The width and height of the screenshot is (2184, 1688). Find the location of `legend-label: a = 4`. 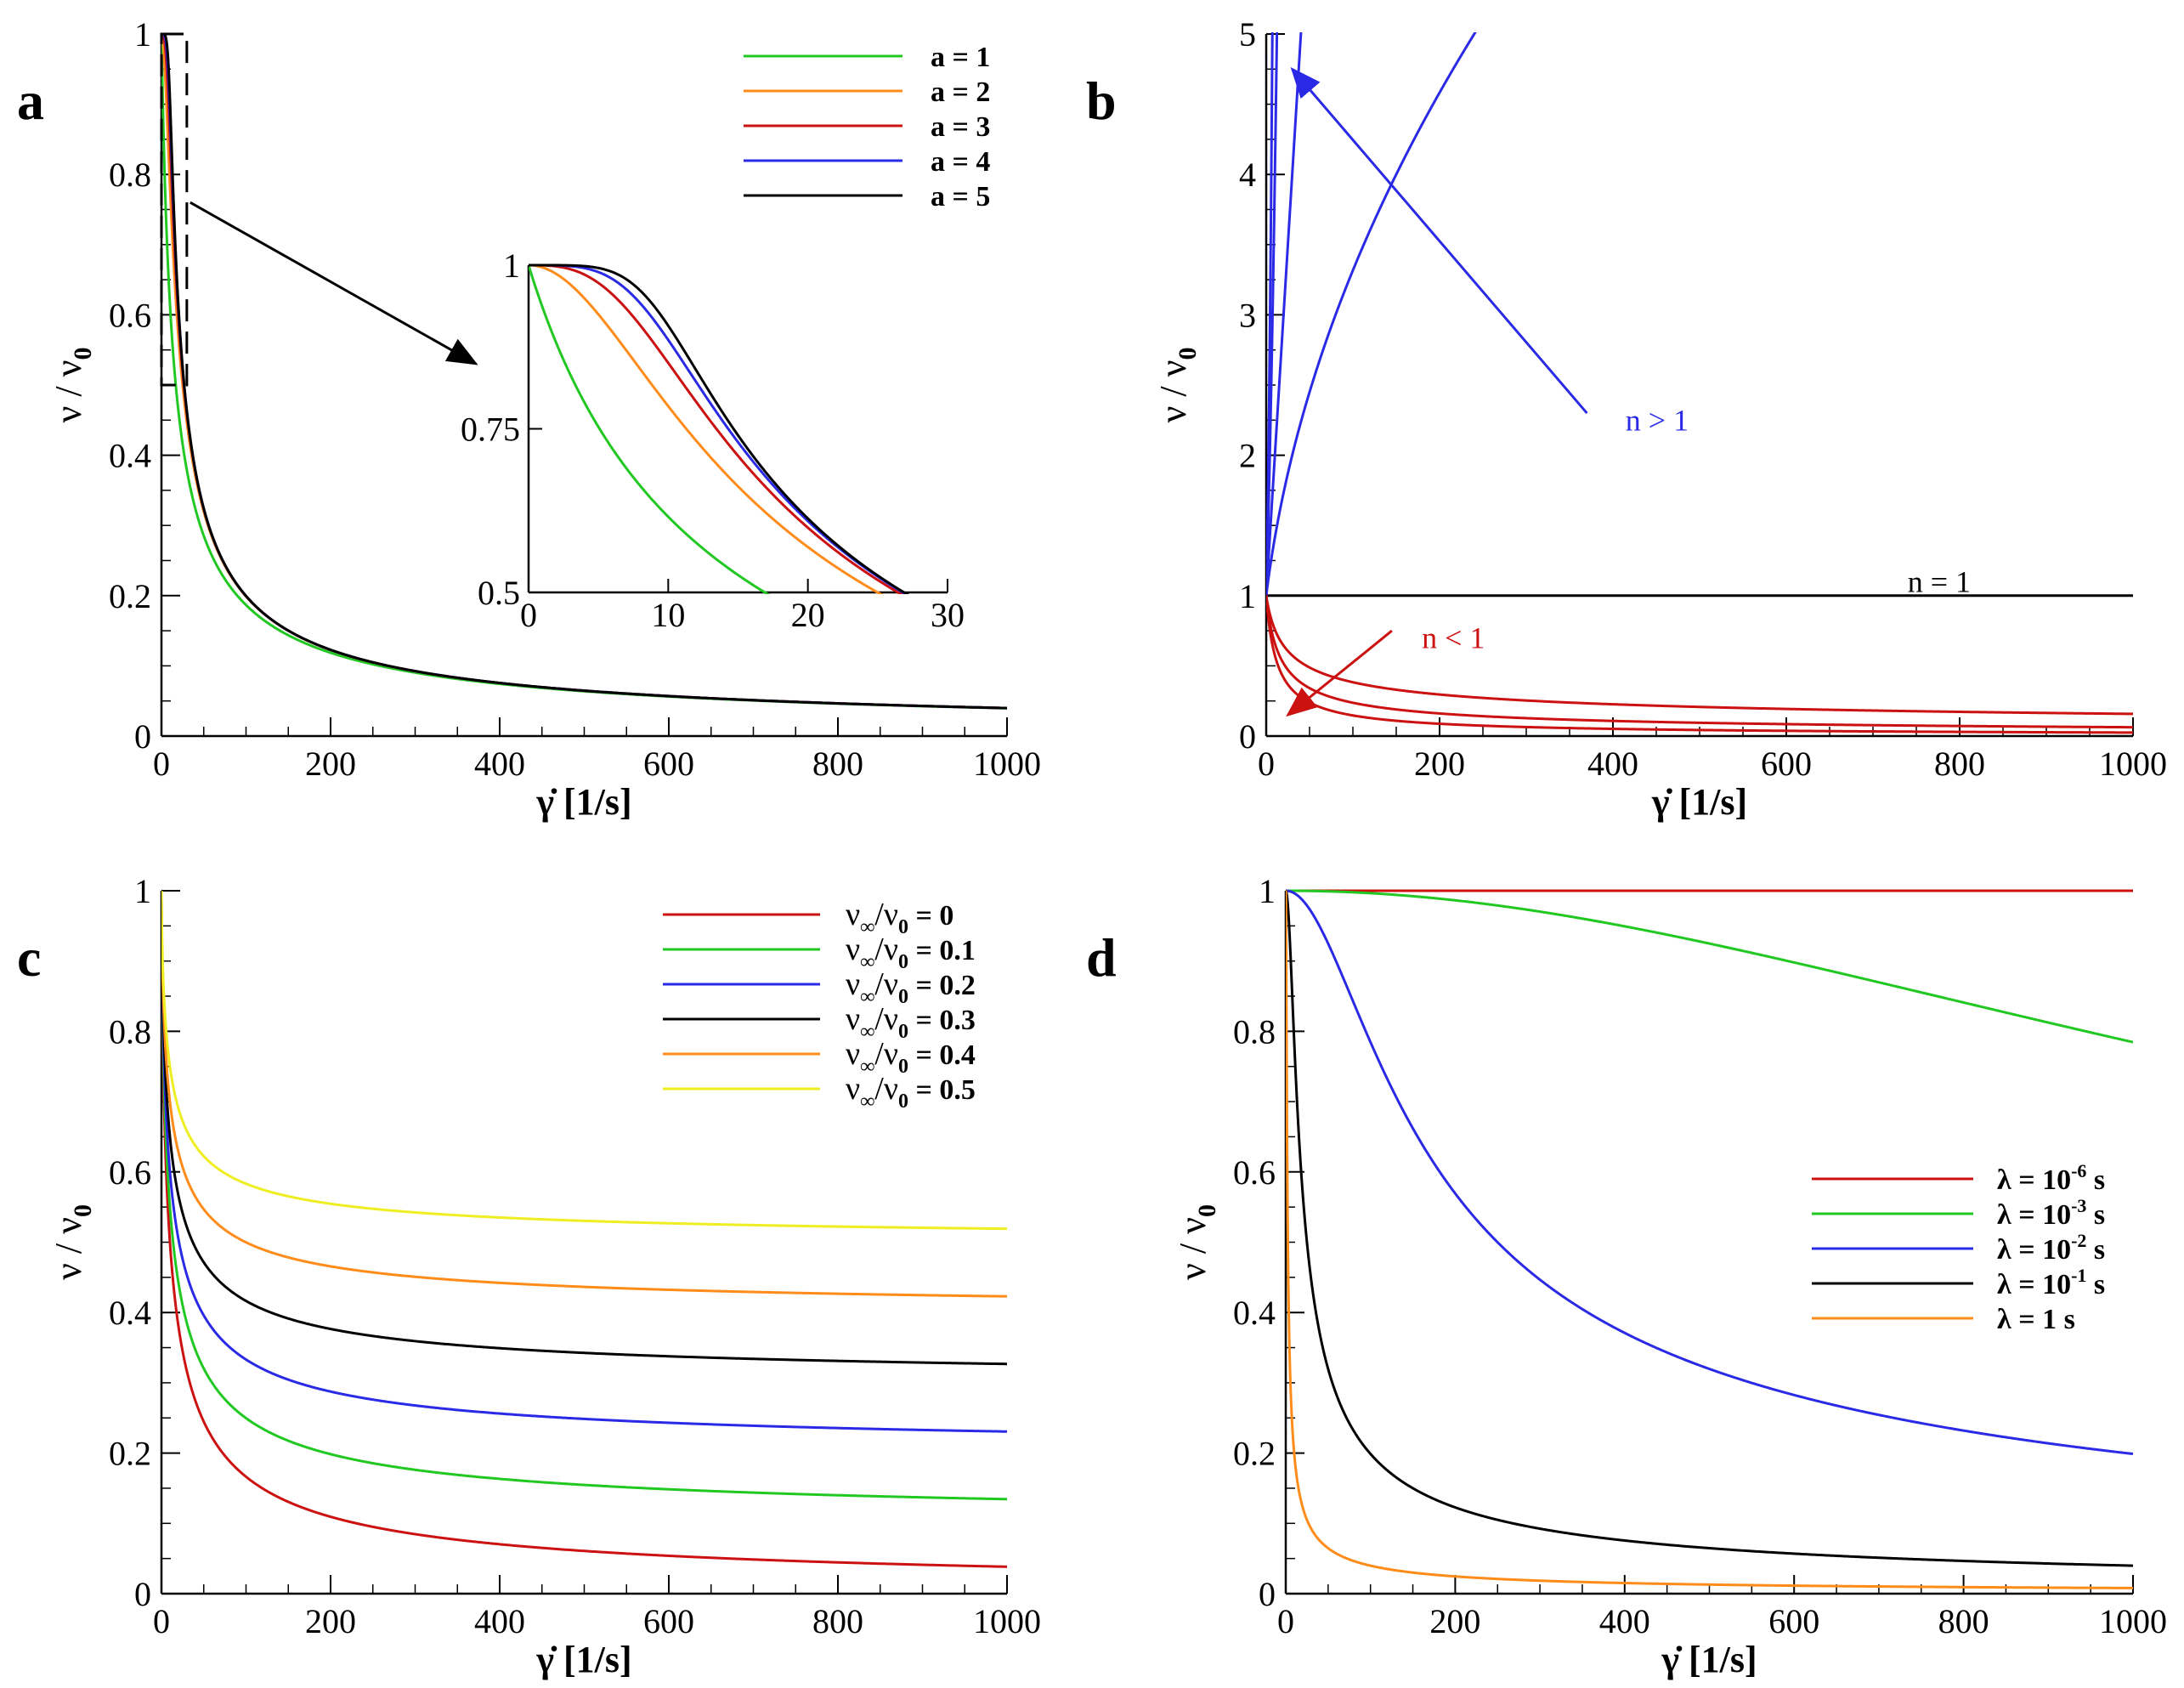

legend-label: a = 4 is located at coordinates (961, 162).